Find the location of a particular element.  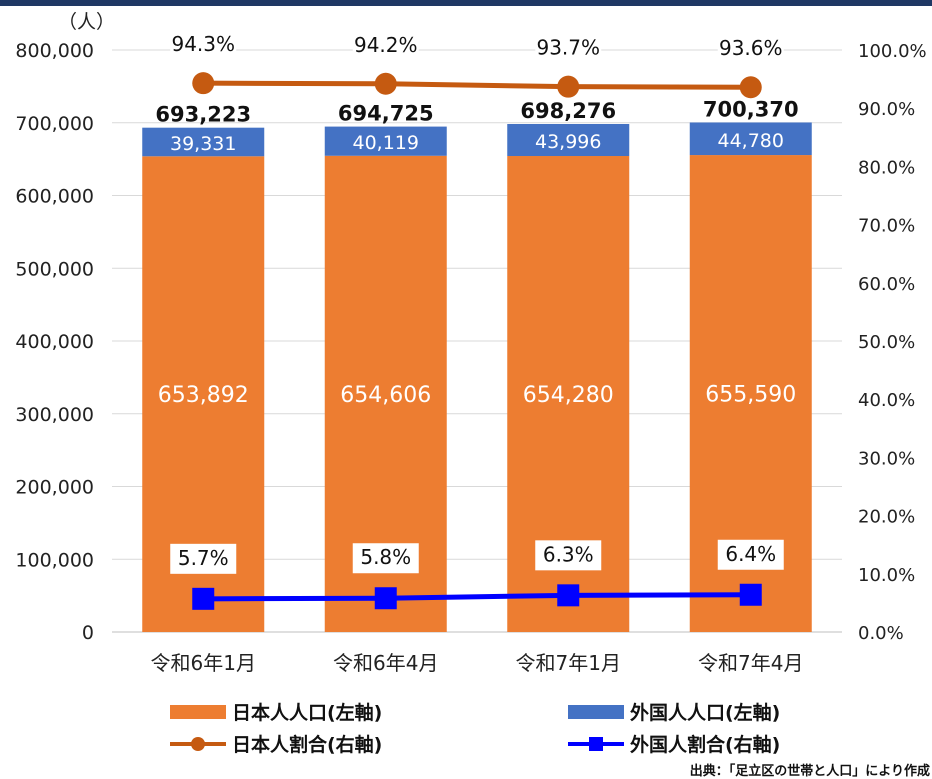

ratio-label-foreign: 6.4% is located at coordinates (750, 554).